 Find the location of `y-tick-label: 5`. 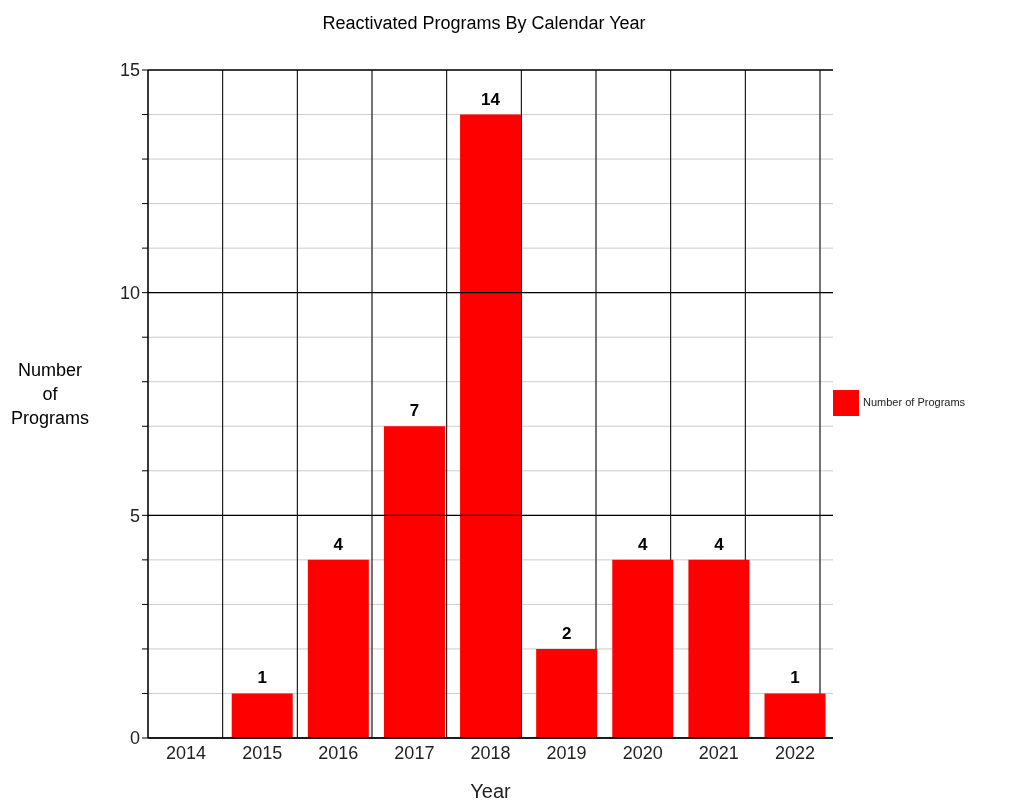

y-tick-label: 5 is located at coordinates (134, 515).